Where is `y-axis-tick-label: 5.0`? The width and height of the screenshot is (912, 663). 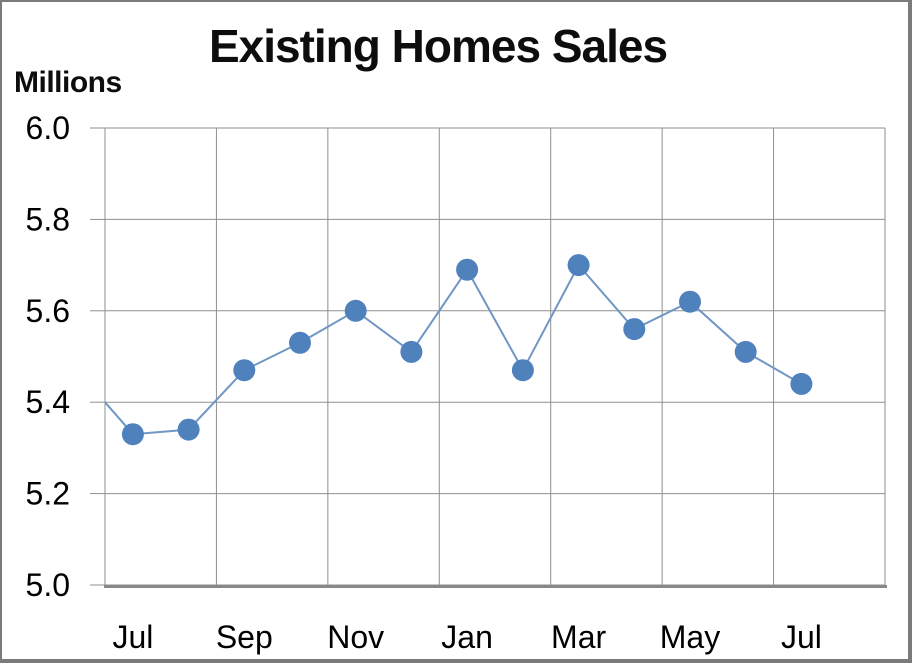
y-axis-tick-label: 5.0 is located at coordinates (48, 585).